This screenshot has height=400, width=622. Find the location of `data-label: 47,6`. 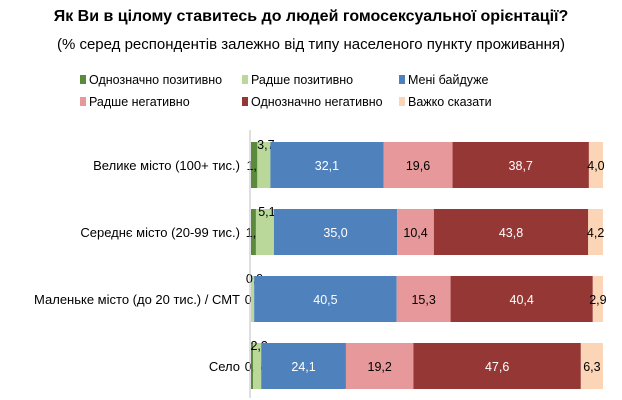

data-label: 47,6 is located at coordinates (497, 367).